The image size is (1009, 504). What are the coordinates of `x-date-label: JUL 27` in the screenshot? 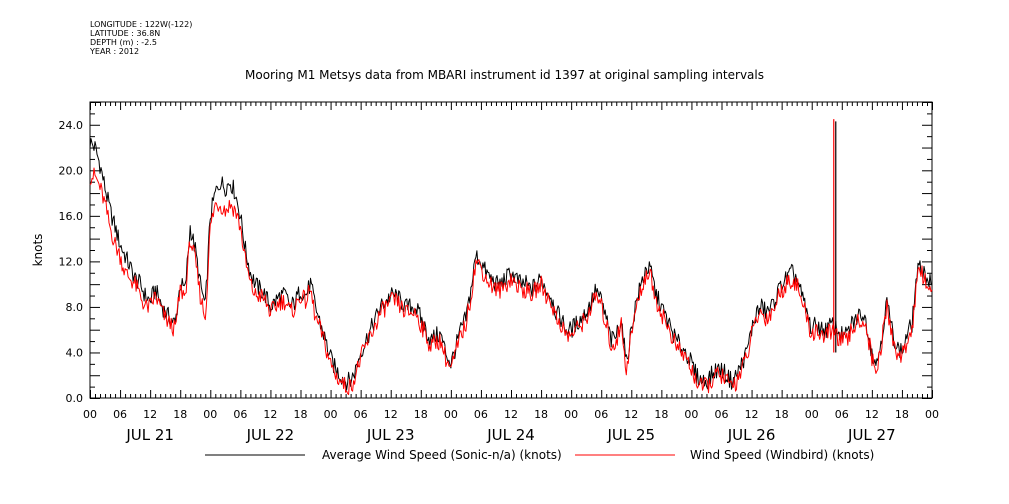 It's located at (871, 435).